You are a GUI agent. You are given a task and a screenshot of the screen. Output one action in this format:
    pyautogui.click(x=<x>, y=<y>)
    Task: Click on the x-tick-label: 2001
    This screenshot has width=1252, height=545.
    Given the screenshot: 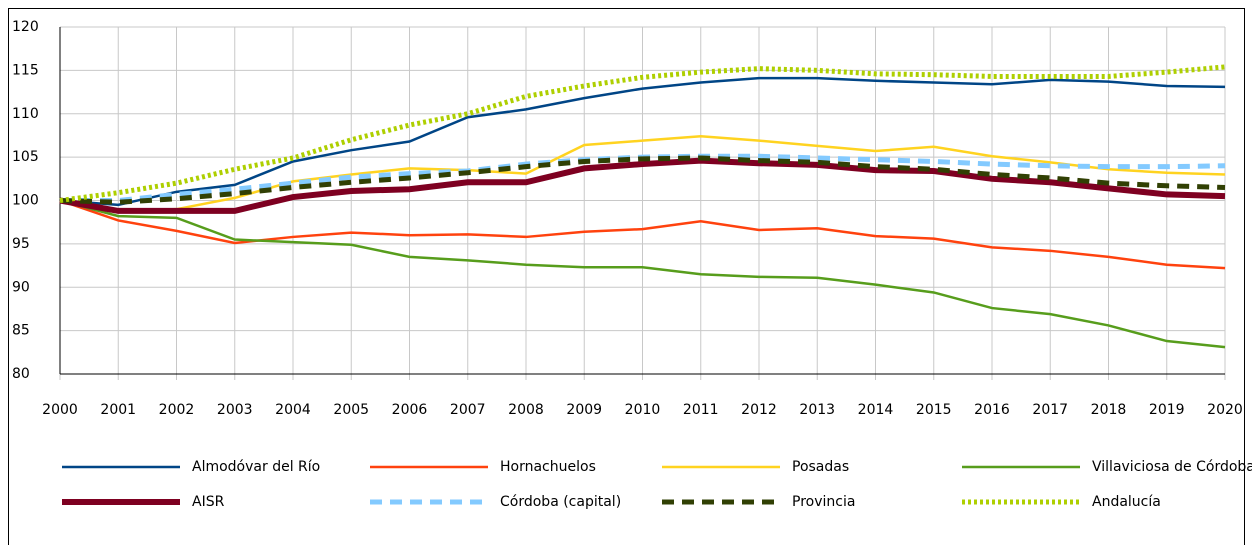 What is the action you would take?
    pyautogui.click(x=118, y=410)
    